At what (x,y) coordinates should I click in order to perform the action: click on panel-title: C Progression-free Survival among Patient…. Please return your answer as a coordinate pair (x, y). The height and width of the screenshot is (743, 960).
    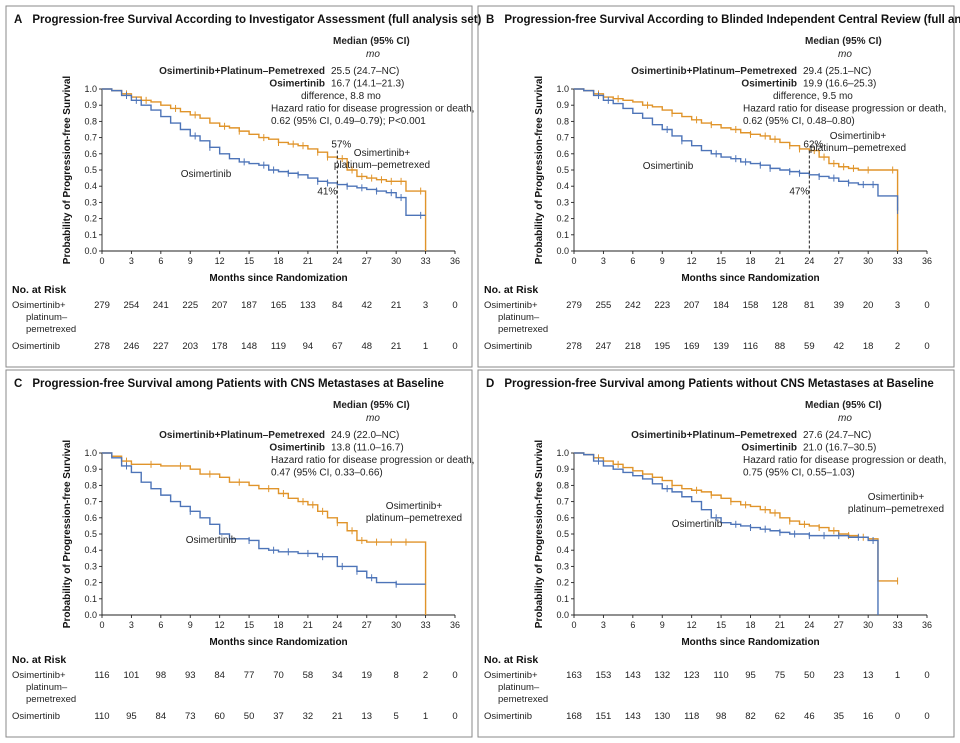
    Looking at the image, I should click on (229, 384).